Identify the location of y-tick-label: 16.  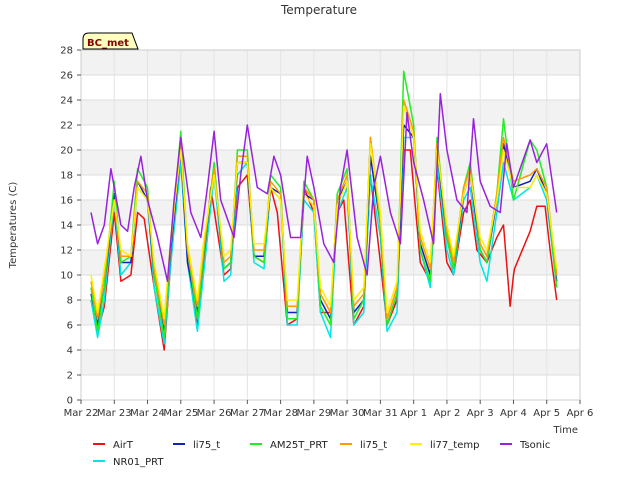
(66, 201).